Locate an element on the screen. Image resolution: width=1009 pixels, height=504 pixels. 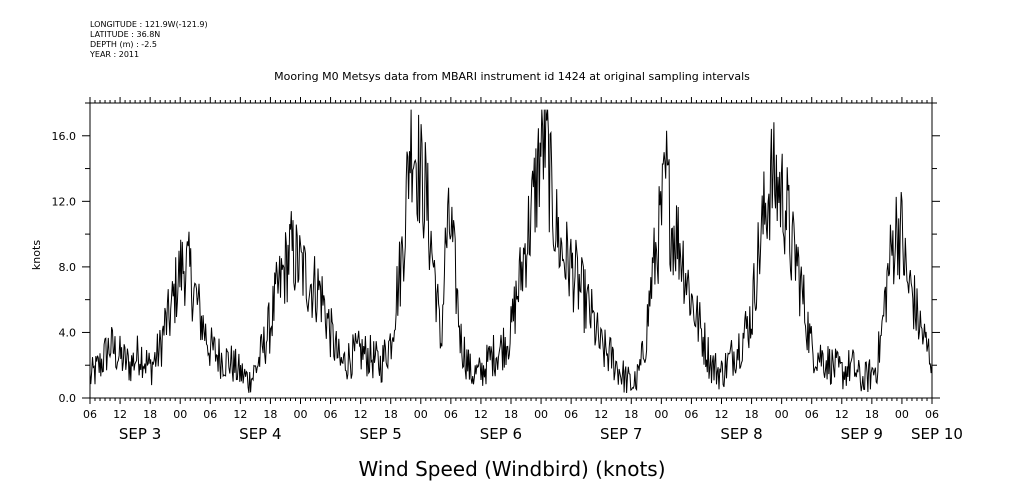
y-tick-label: 16.0 is located at coordinates (64, 136).